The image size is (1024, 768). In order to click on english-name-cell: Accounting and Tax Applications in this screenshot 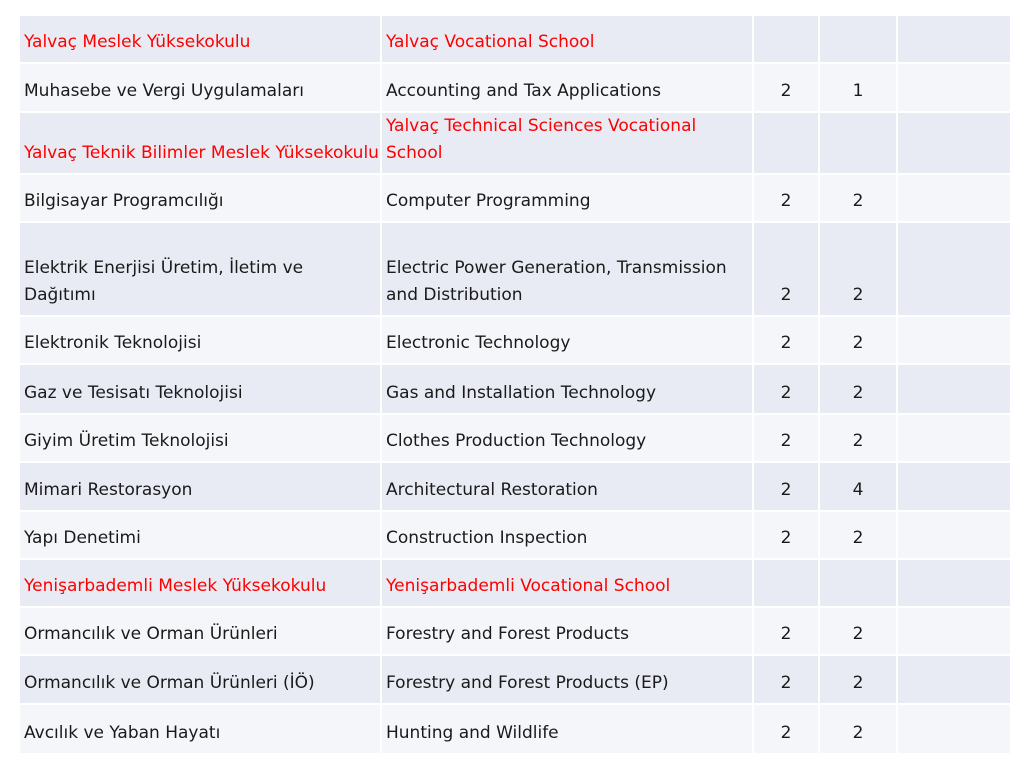, I will do `click(567, 87)`.